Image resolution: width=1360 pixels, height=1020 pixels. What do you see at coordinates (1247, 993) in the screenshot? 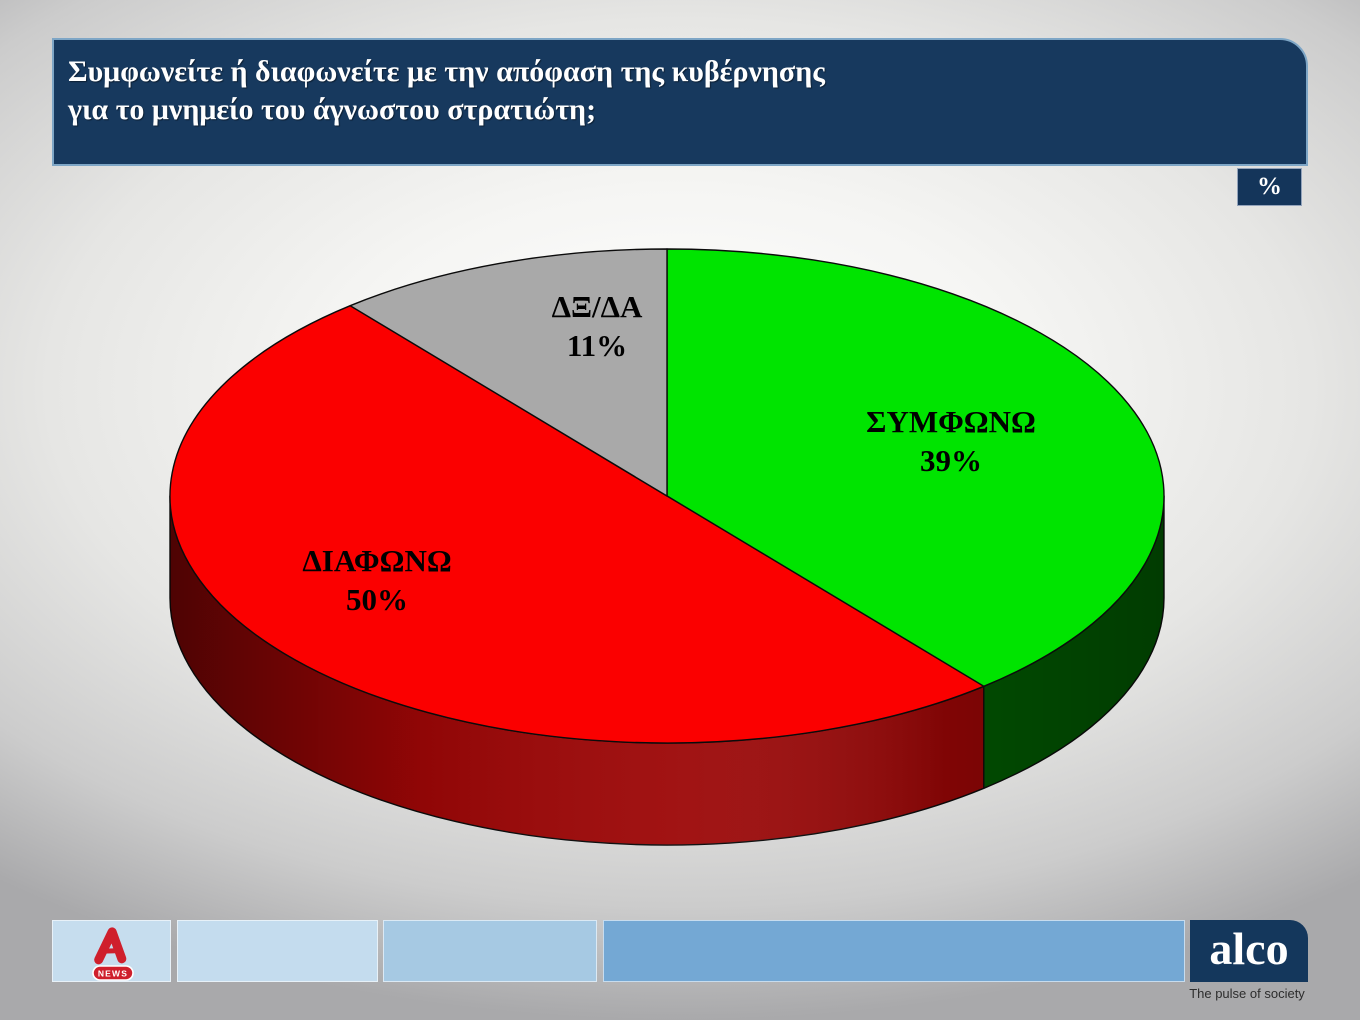
I see `alco-tagline: The pulse of society` at bounding box center [1247, 993].